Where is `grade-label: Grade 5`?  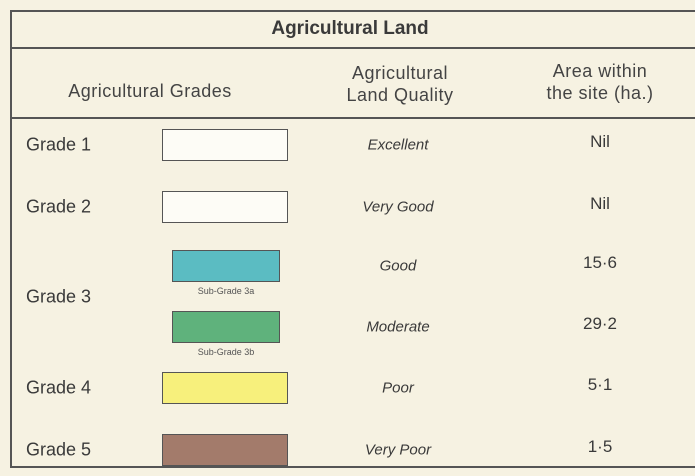 grade-label: Grade 5 is located at coordinates (59, 449).